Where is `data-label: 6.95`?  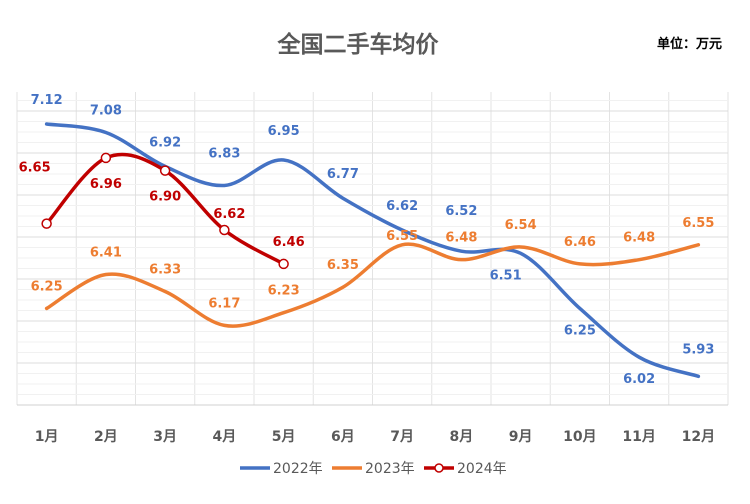
data-label: 6.95 is located at coordinates (284, 131).